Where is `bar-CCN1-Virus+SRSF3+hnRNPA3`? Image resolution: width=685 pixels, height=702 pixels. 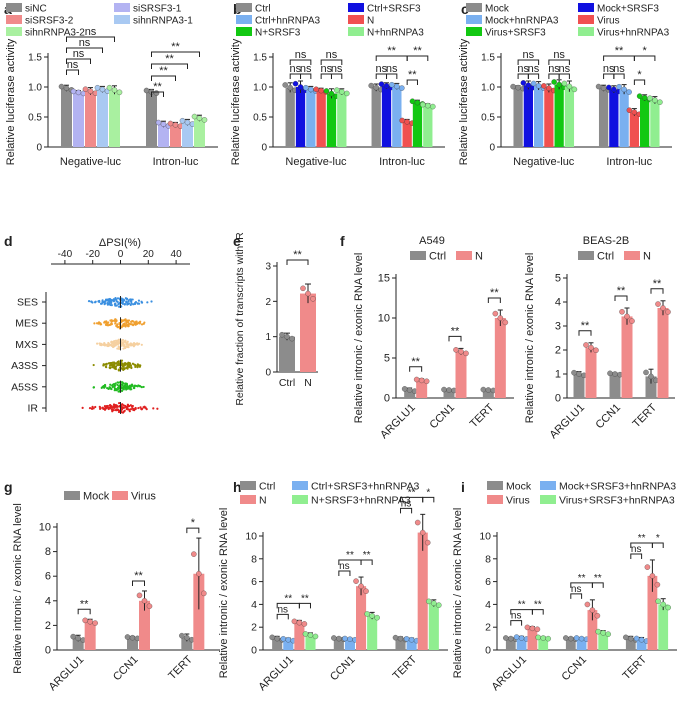
bar-CCN1-Virus+SRSF3+hnRNPA3 is located at coordinates (603, 641).